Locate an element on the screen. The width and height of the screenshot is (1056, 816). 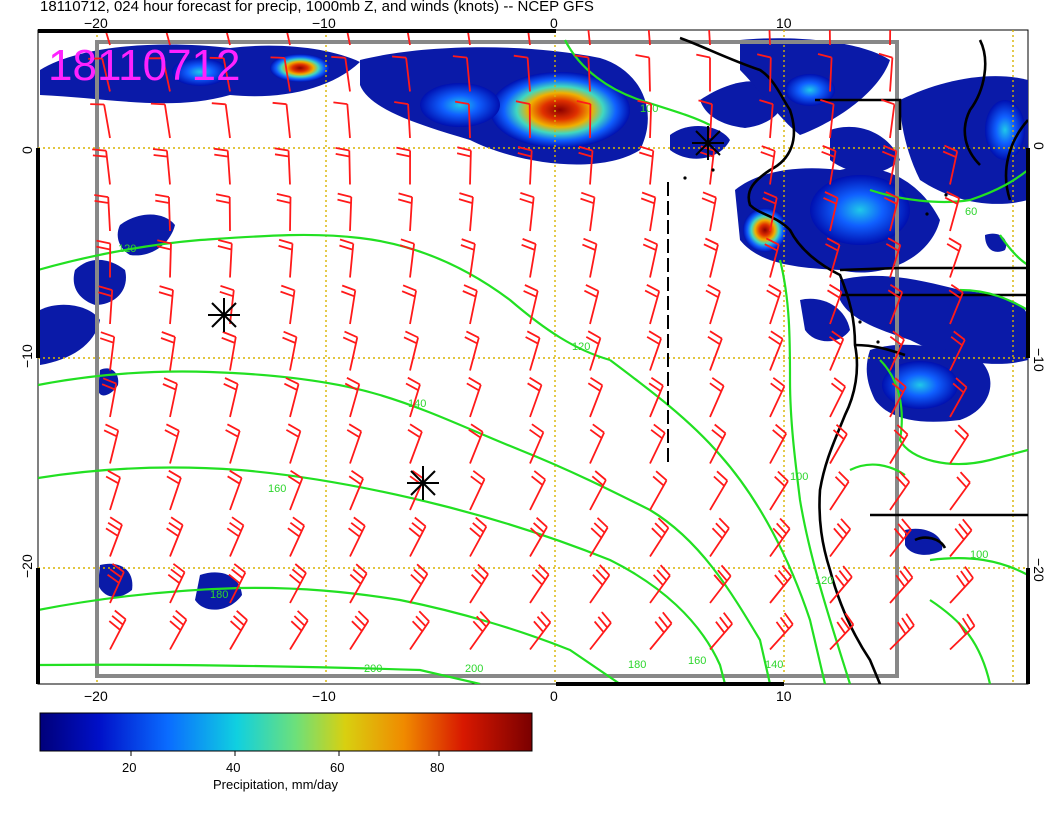
lat-tick-left: 0 is located at coordinates (27, 150).